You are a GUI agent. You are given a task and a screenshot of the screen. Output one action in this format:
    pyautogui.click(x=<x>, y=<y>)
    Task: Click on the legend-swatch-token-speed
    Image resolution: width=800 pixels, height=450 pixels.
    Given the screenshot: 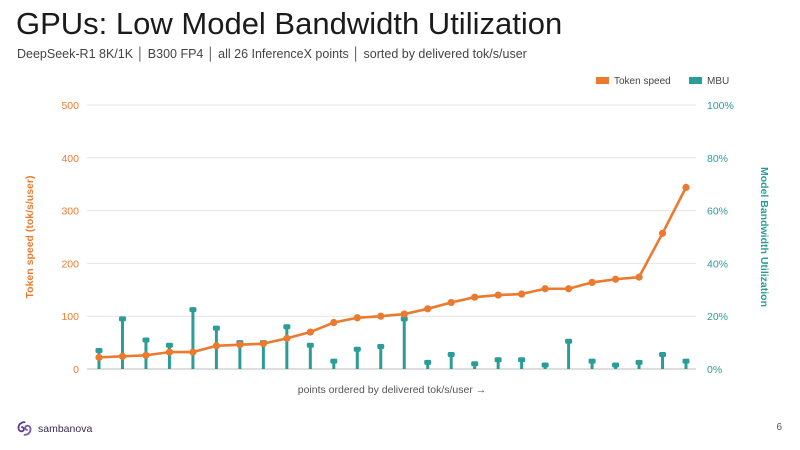 What is the action you would take?
    pyautogui.click(x=602, y=80)
    